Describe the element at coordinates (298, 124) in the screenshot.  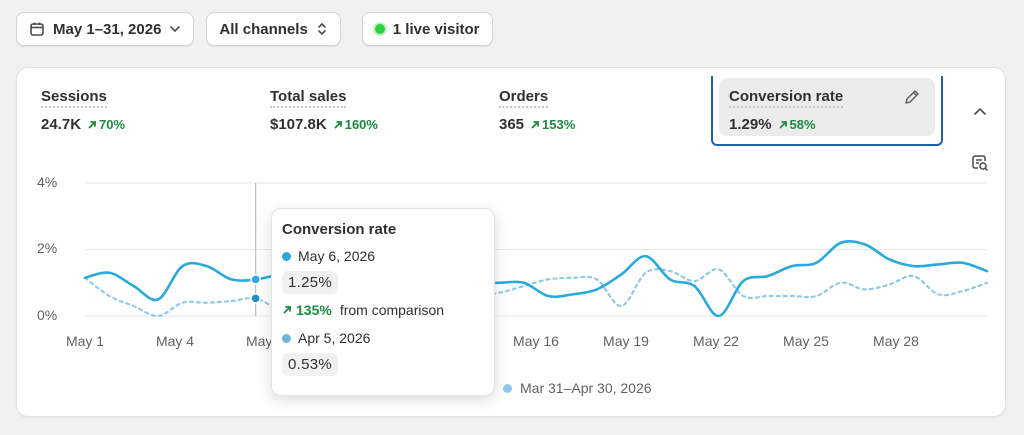
I see `metric-value: $107.8K` at that location.